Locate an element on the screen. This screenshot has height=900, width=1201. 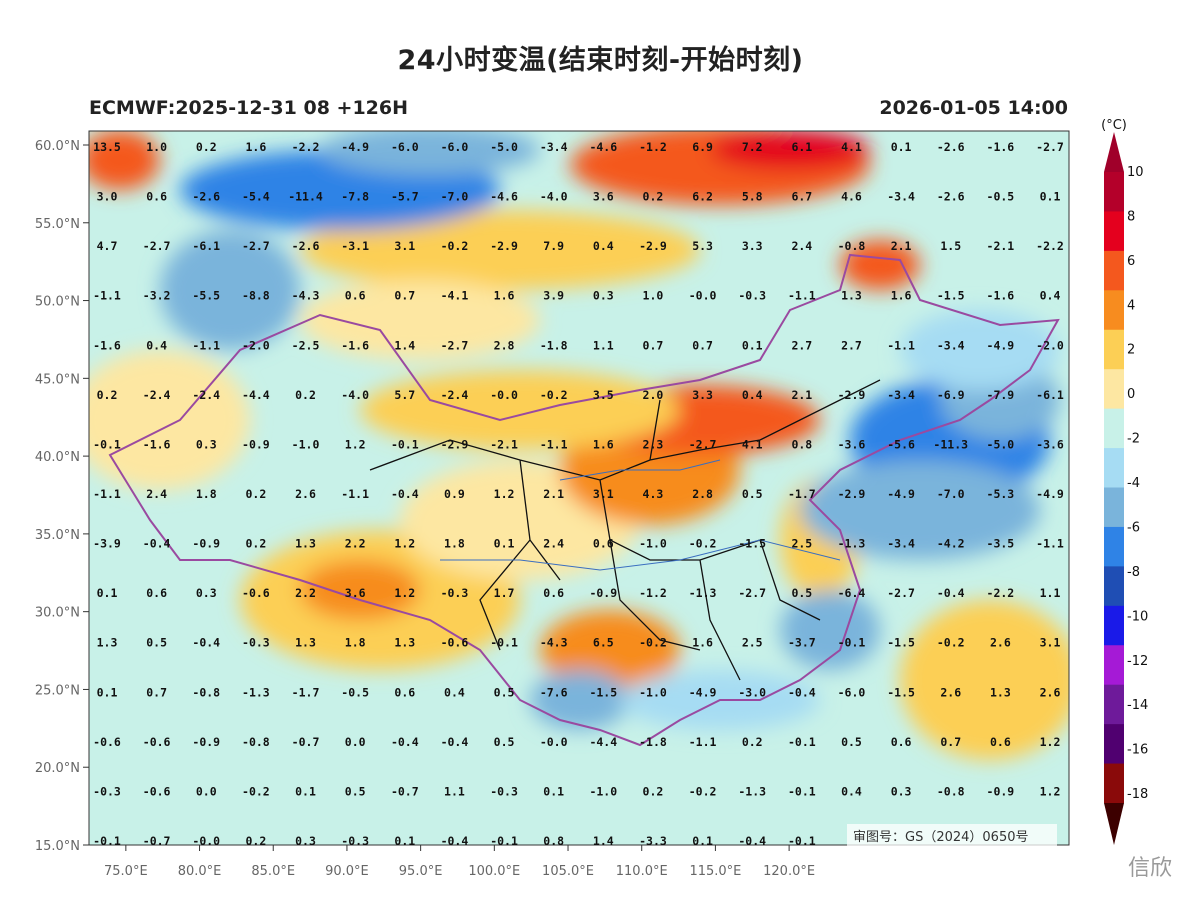
grid-value: -3.5 is located at coordinates (1001, 544).